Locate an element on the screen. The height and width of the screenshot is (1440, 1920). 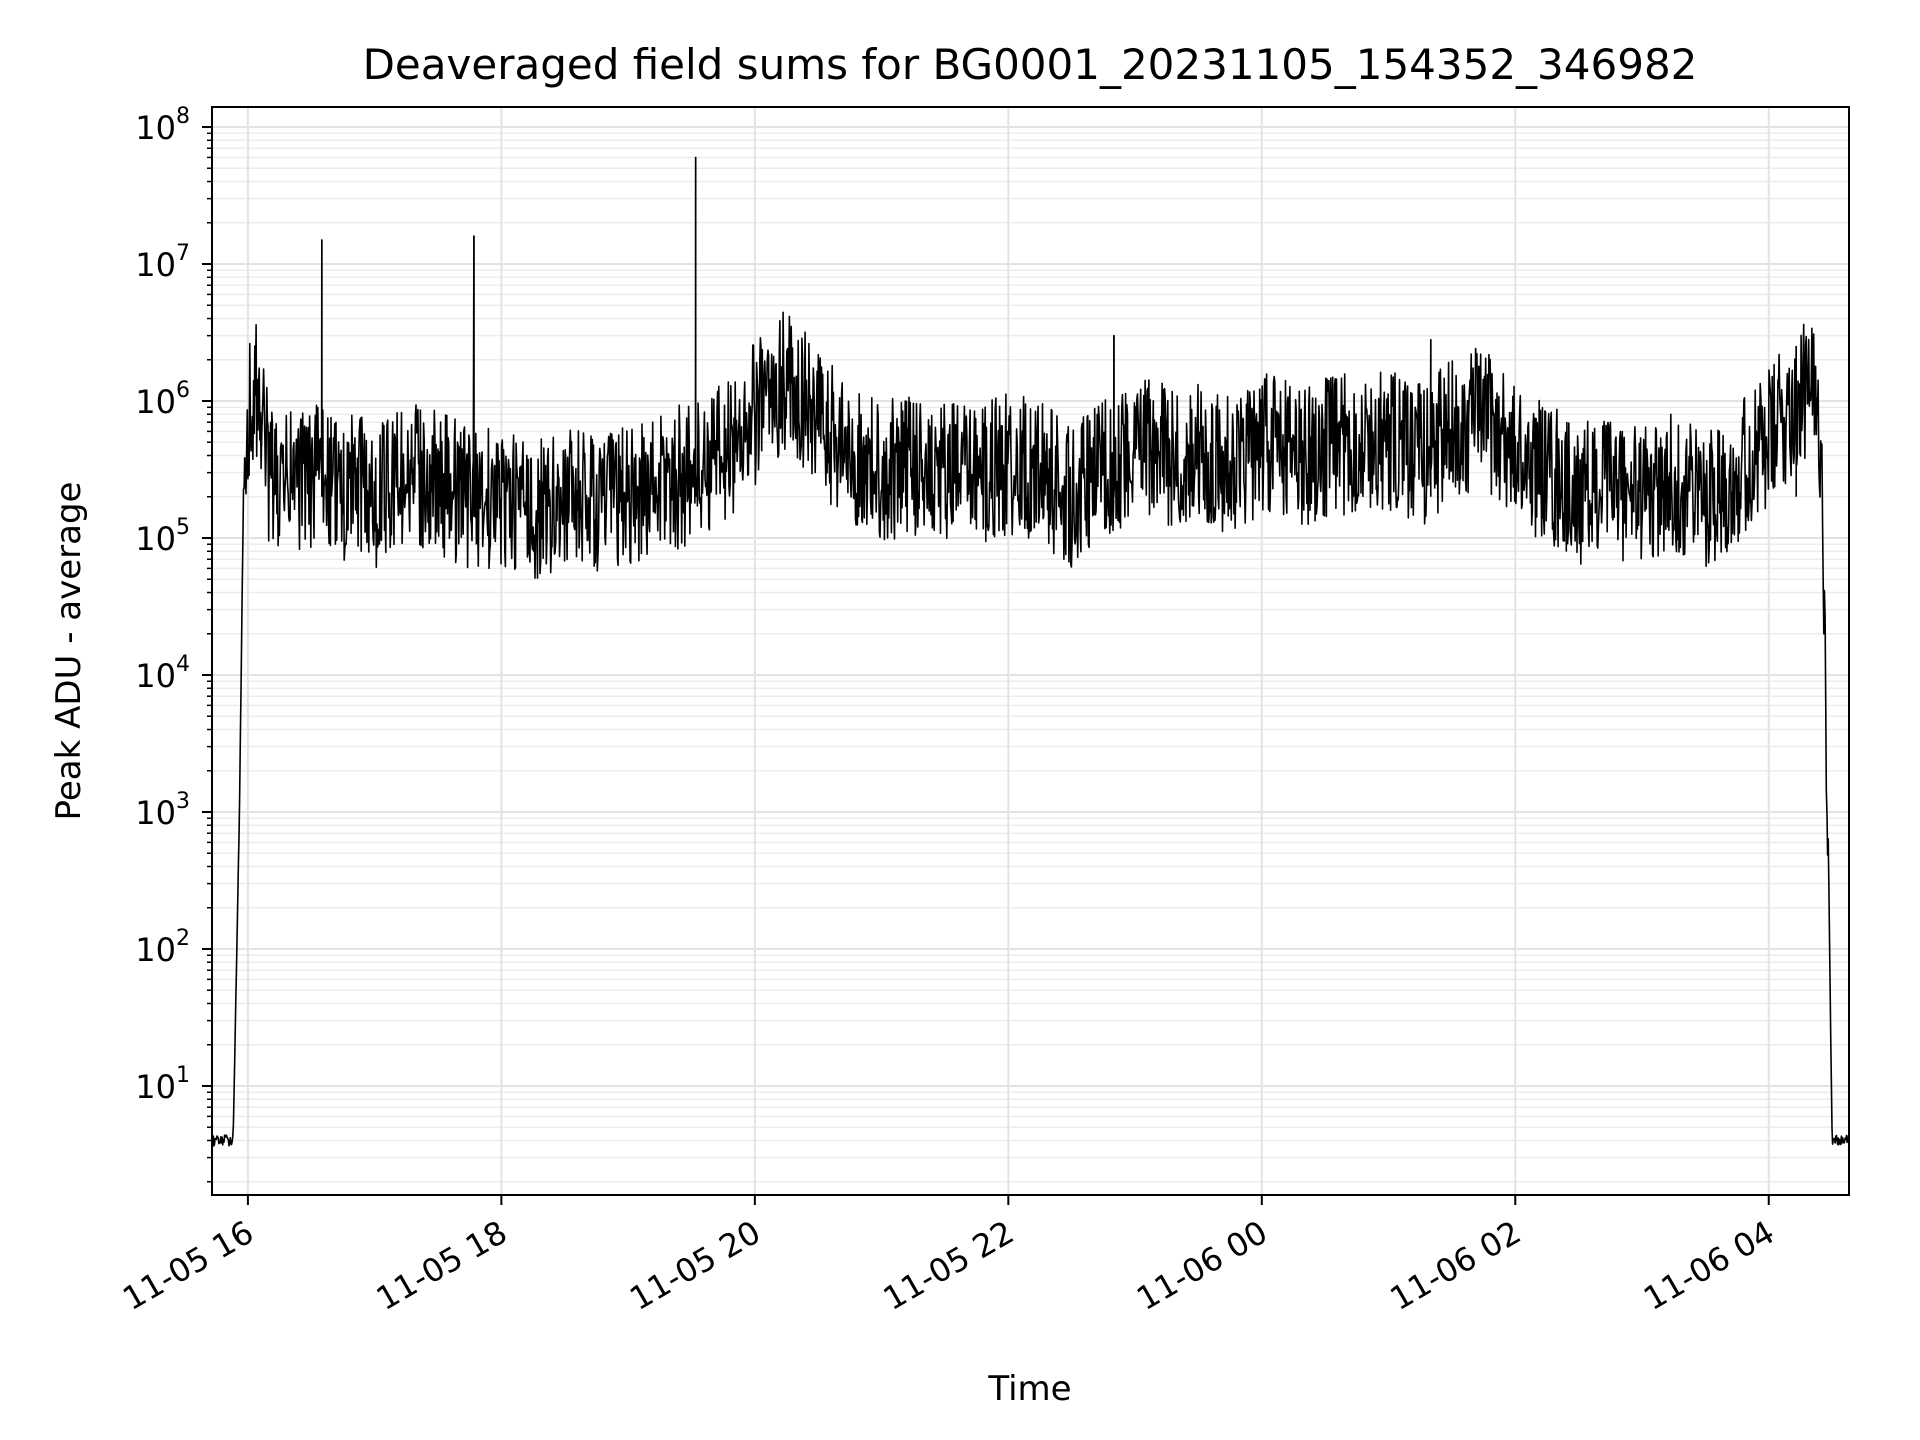
y-tick-exponent: 8 is located at coordinates (183, 116).